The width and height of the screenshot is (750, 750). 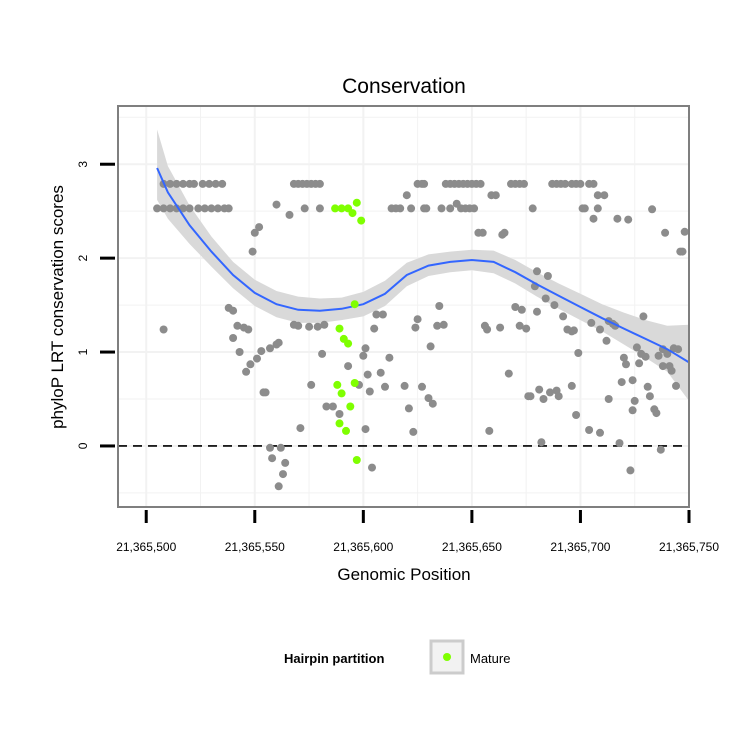 I want to click on x-tick-label: 21,365,750, so click(x=689, y=547).